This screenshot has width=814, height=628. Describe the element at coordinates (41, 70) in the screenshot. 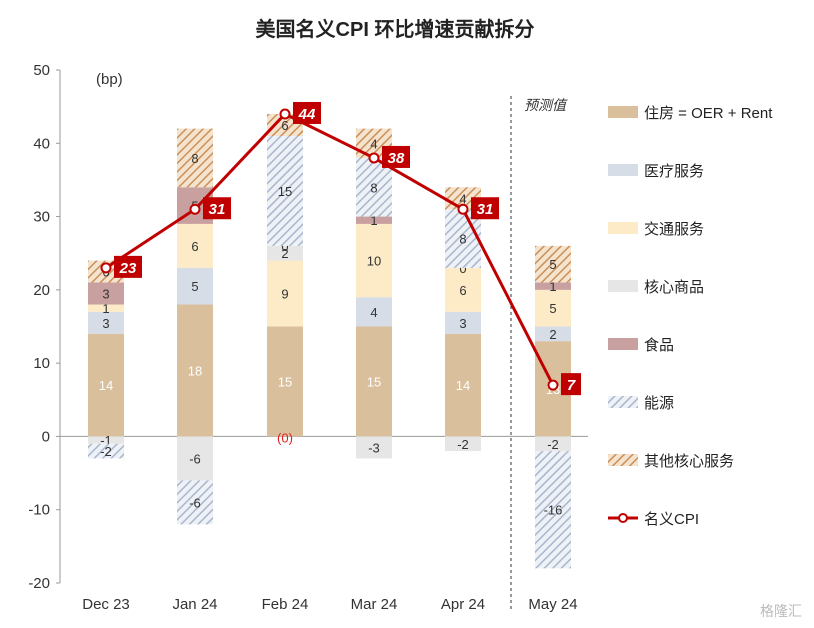

I see `y-tick-label: 50` at that location.